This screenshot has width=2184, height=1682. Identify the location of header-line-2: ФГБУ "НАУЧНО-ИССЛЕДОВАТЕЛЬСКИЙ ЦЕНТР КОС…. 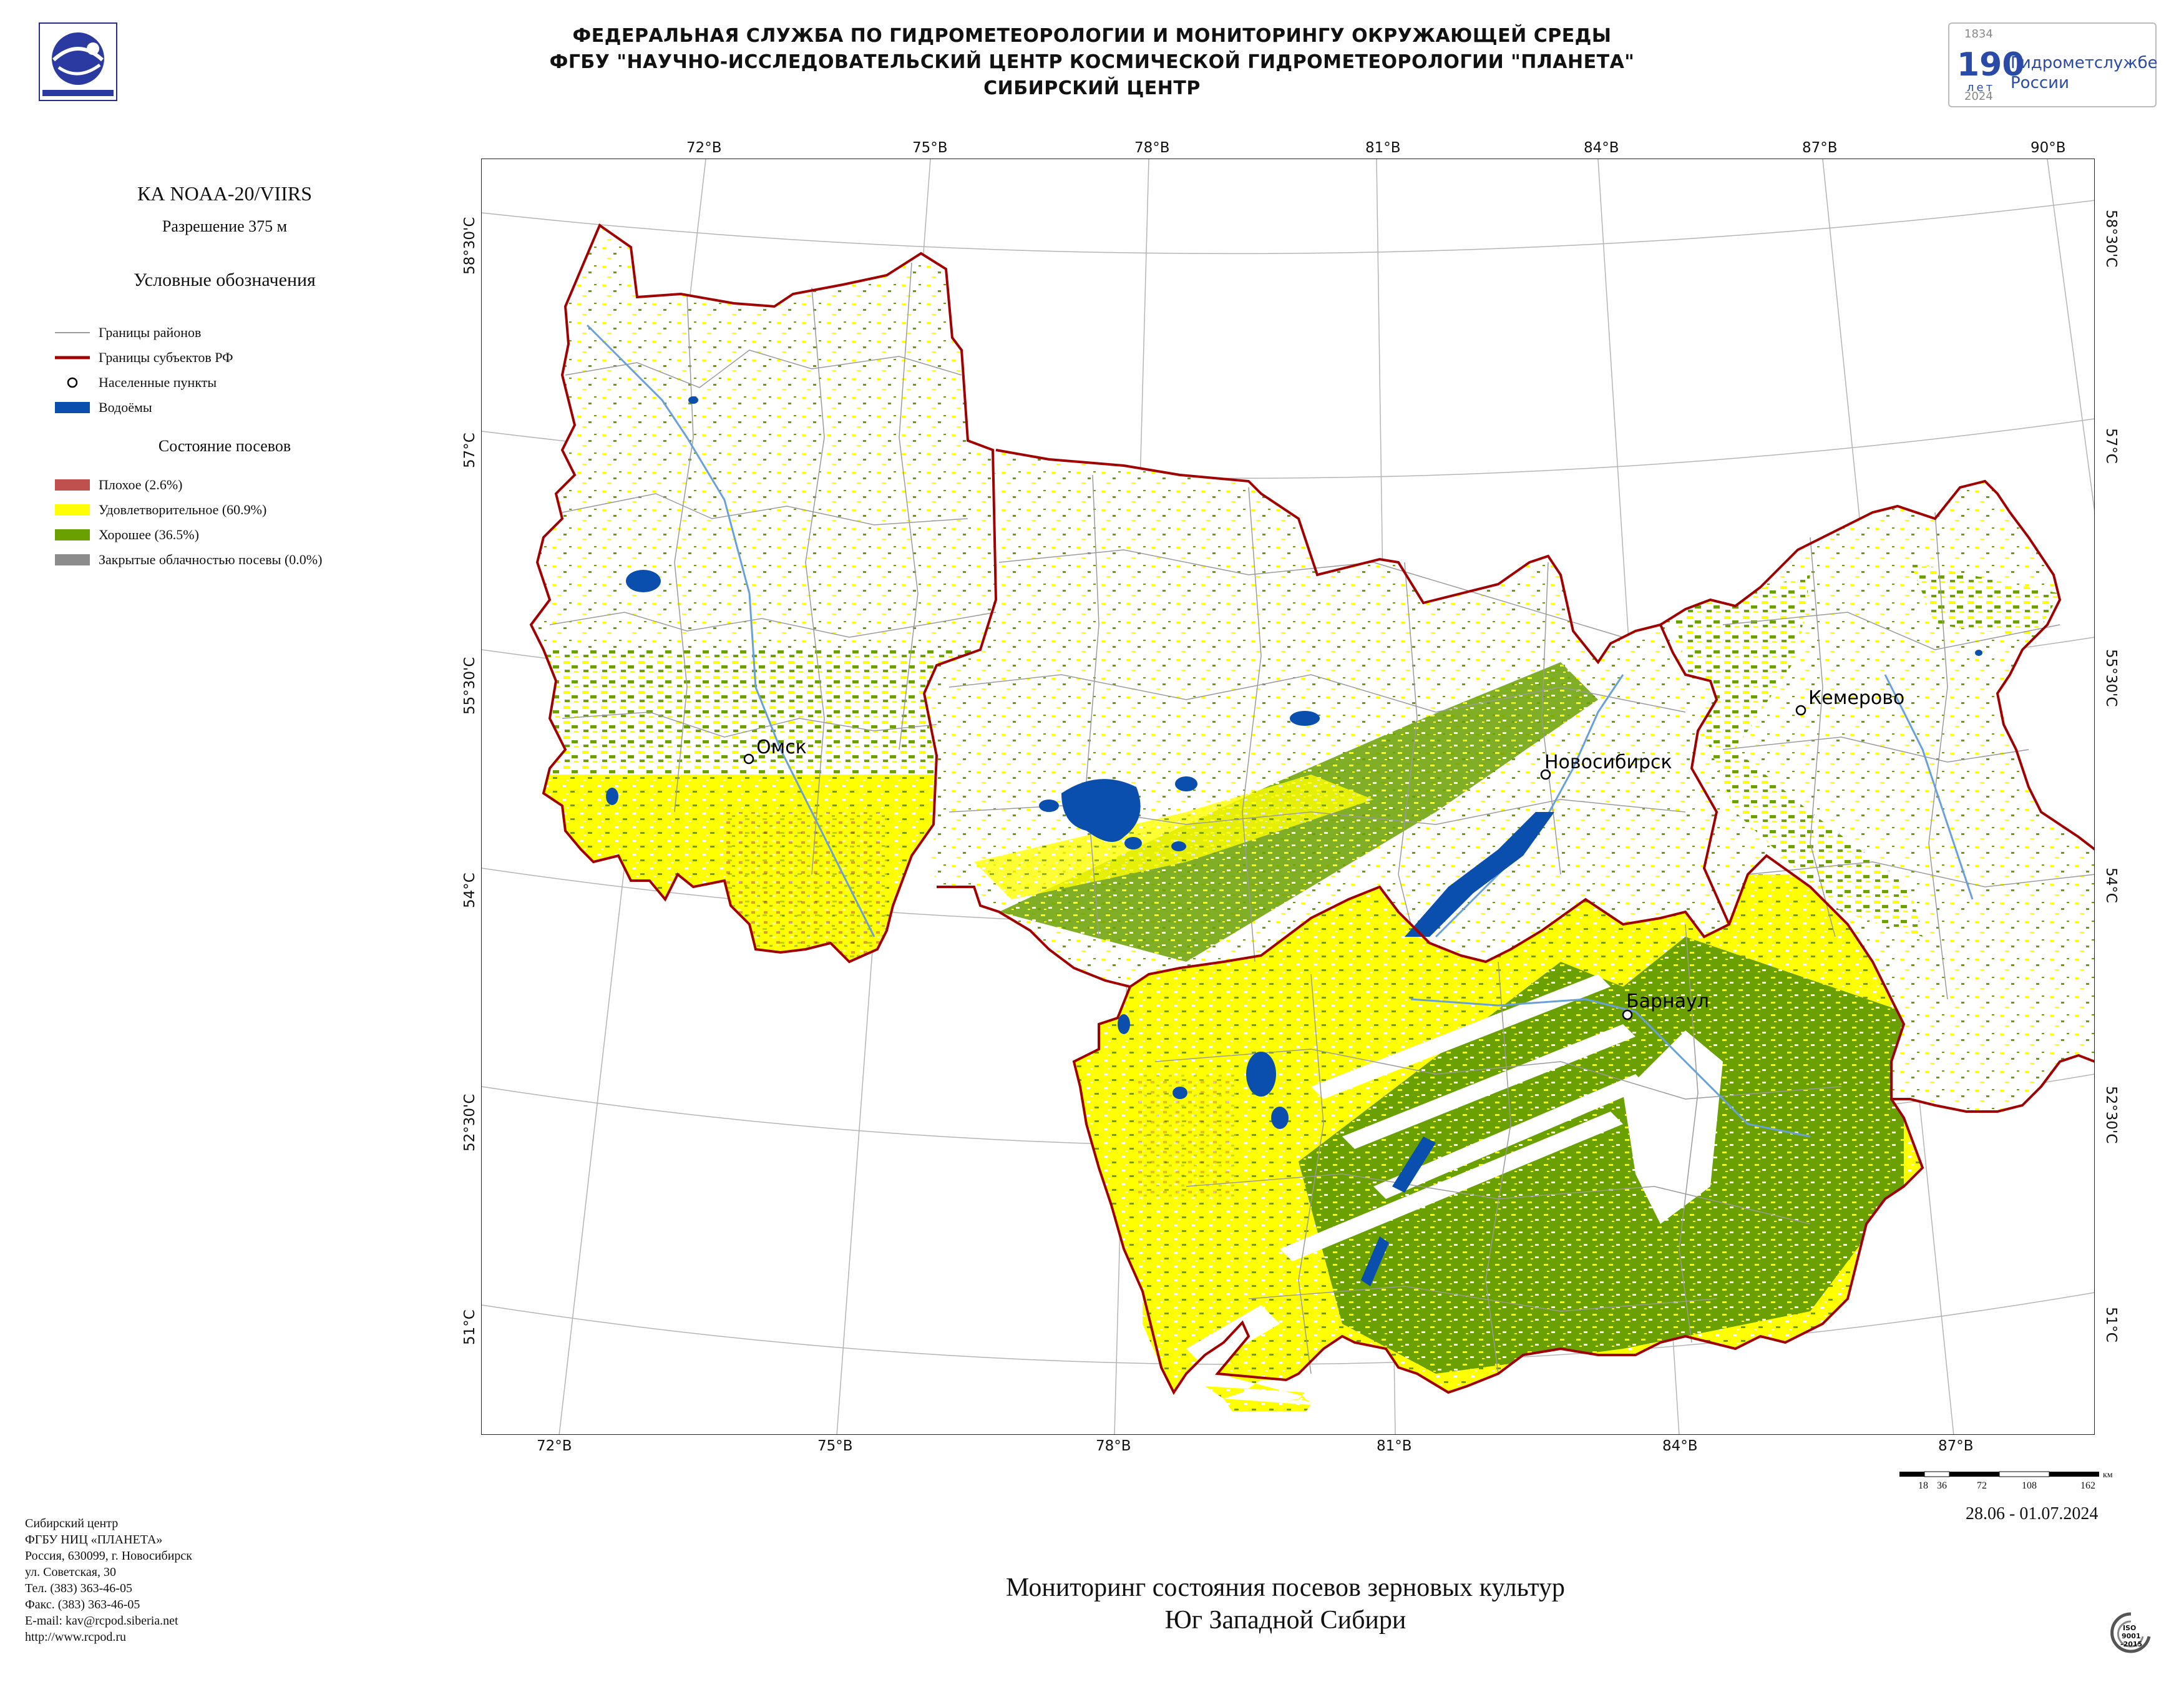
(1092, 62).